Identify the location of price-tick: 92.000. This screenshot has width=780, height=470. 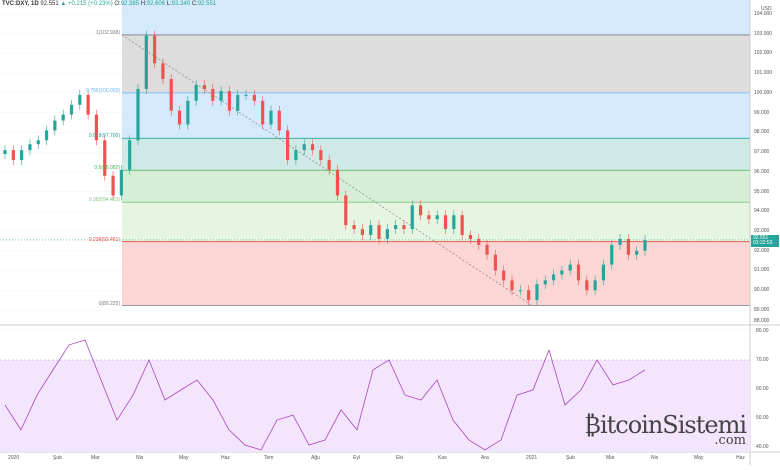
(762, 250).